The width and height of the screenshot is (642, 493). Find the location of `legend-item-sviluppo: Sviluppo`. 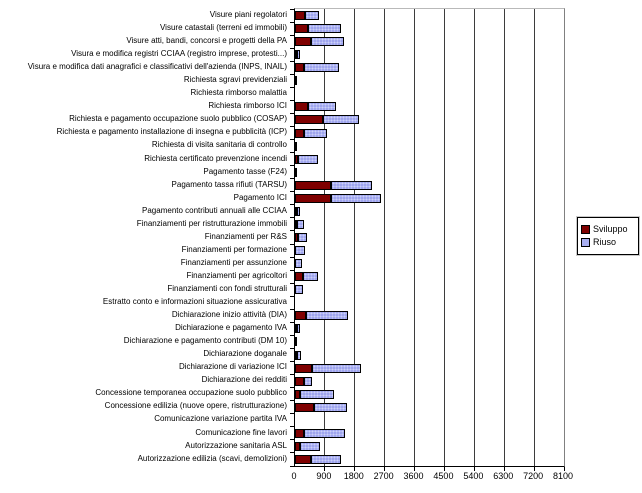

legend-item-sviluppo: Sviluppo is located at coordinates (608, 229).